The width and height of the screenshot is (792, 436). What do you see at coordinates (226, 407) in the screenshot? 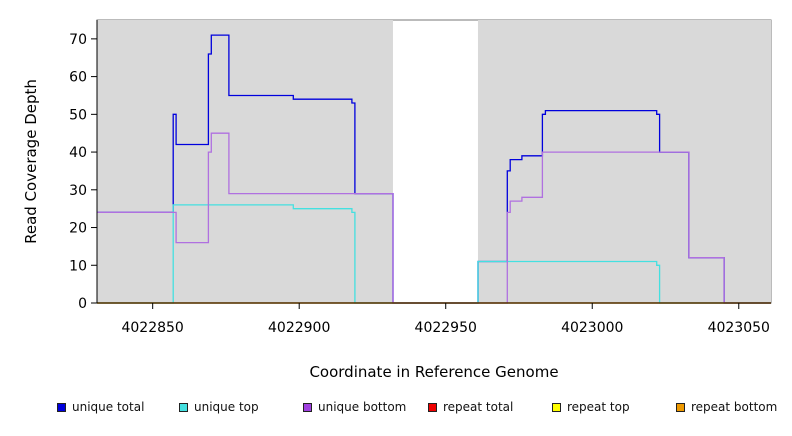
I see `legend-label-unique-top: unique top` at bounding box center [226, 407].